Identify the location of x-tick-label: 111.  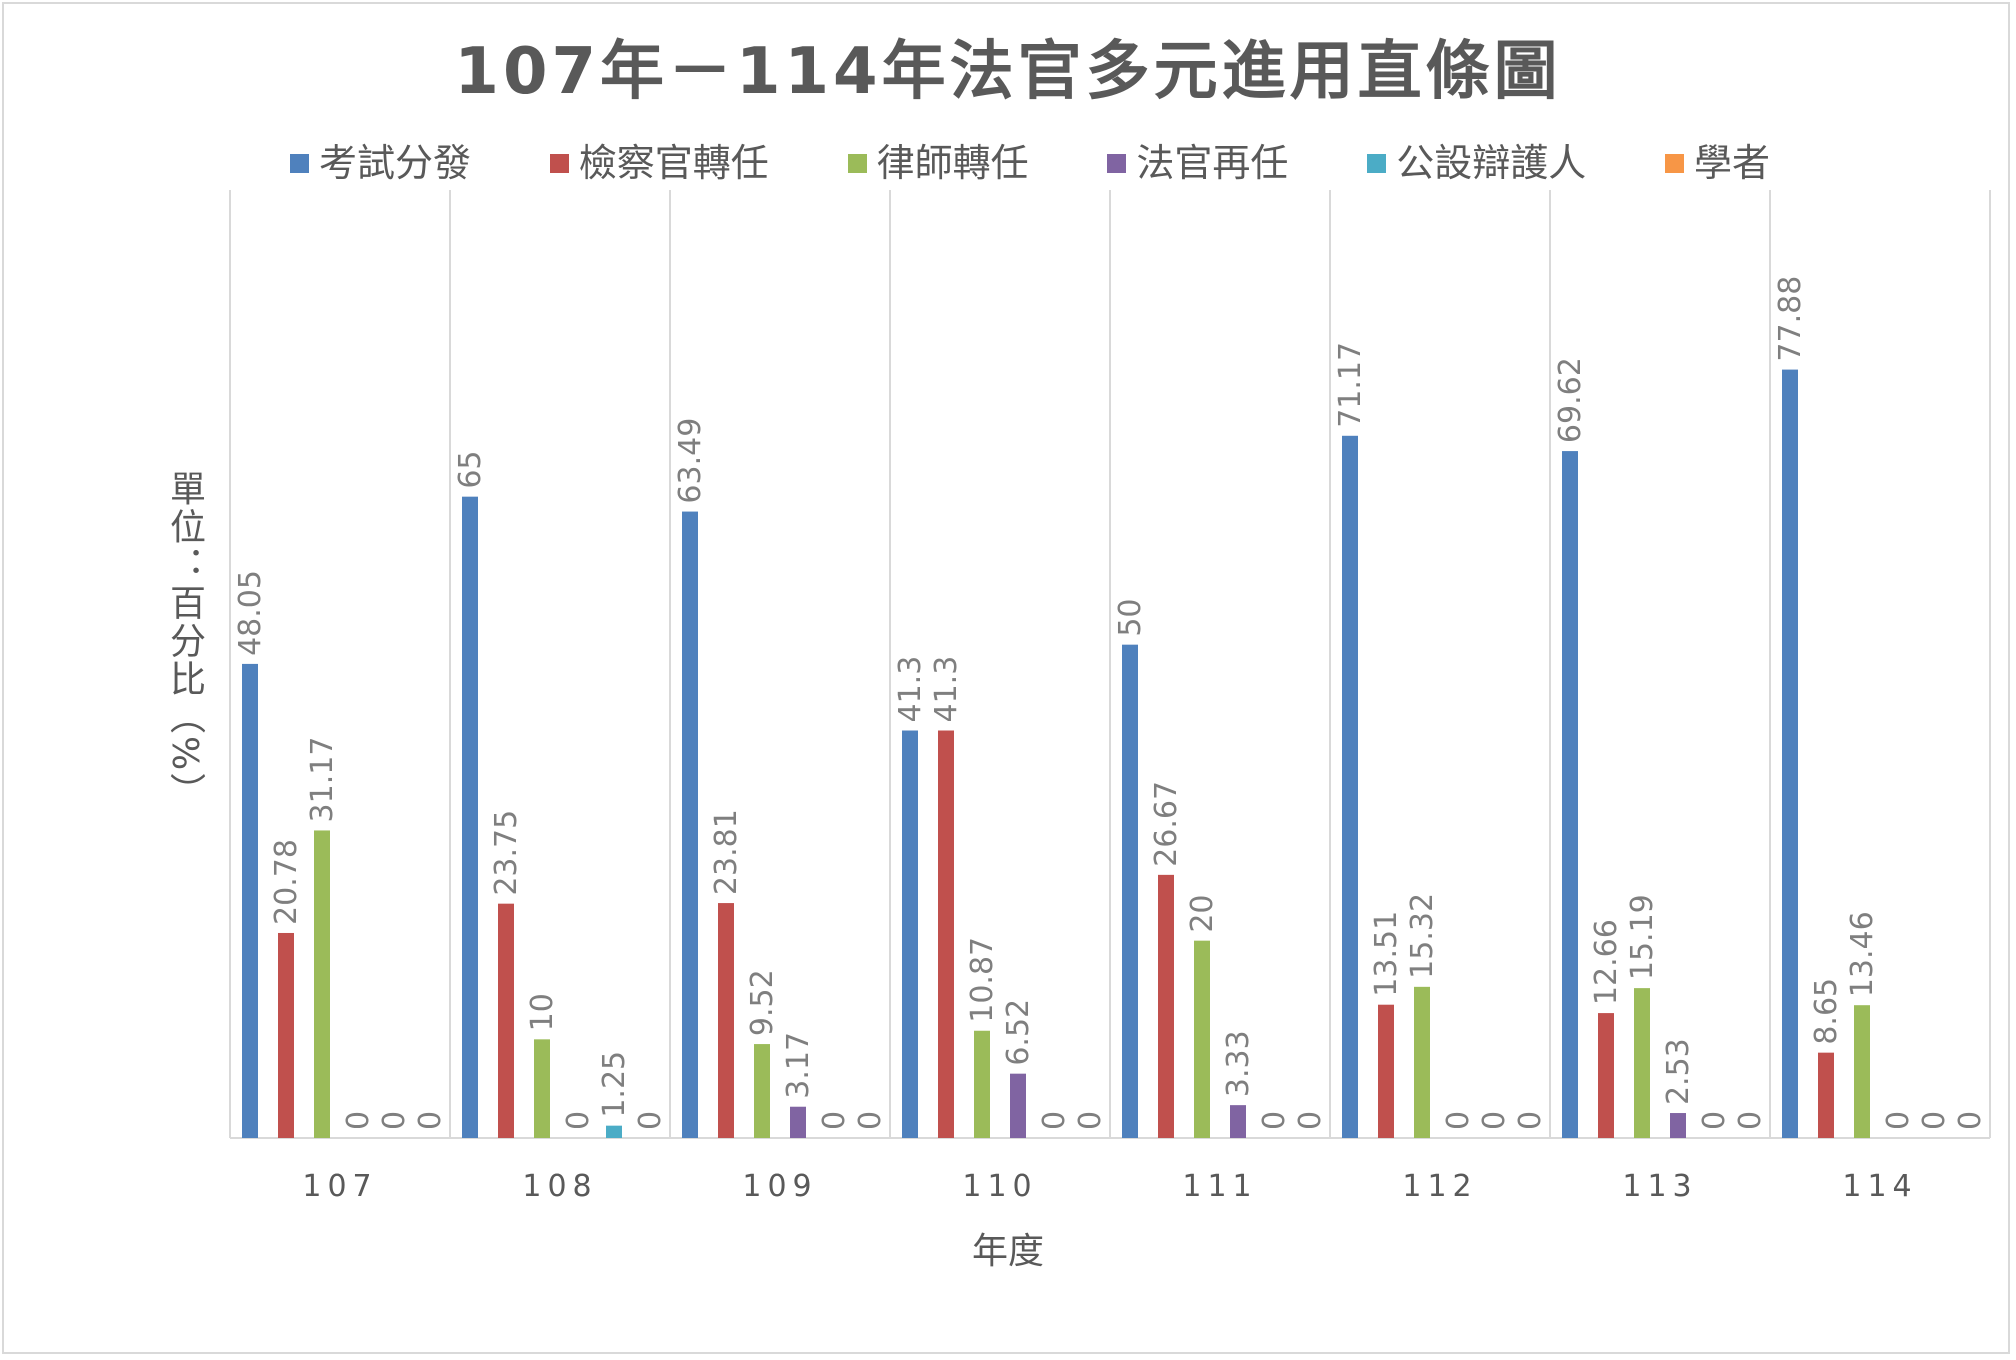
(1219, 1186).